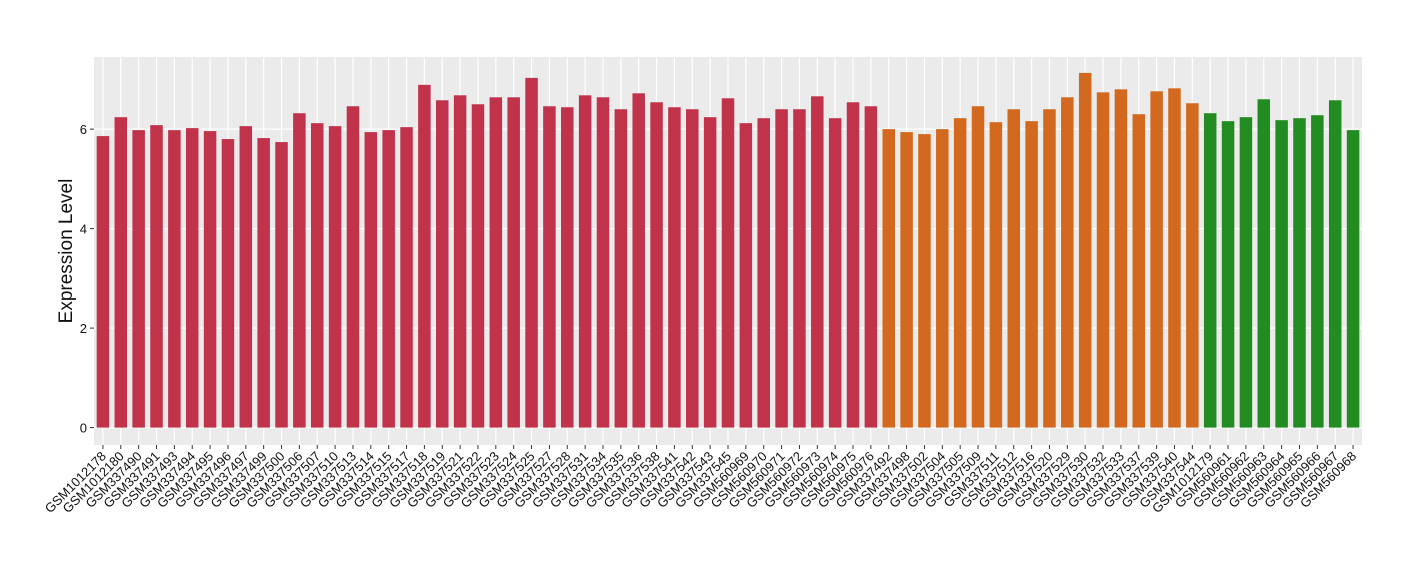 This screenshot has width=1420, height=580. Describe the element at coordinates (83, 229) in the screenshot. I see `y-tick-label: 4` at that location.